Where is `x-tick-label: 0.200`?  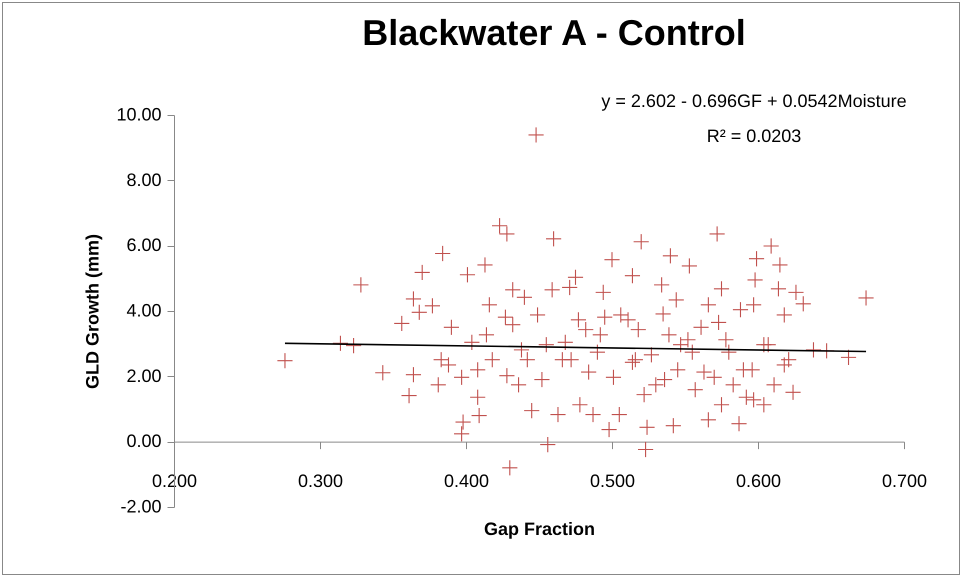
x-tick-label: 0.200 is located at coordinates (175, 481).